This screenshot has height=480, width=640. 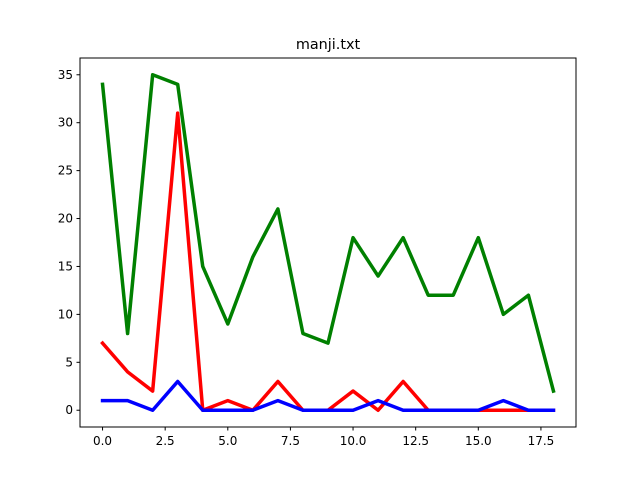 I want to click on x-tick-label: 2.5, so click(x=165, y=441).